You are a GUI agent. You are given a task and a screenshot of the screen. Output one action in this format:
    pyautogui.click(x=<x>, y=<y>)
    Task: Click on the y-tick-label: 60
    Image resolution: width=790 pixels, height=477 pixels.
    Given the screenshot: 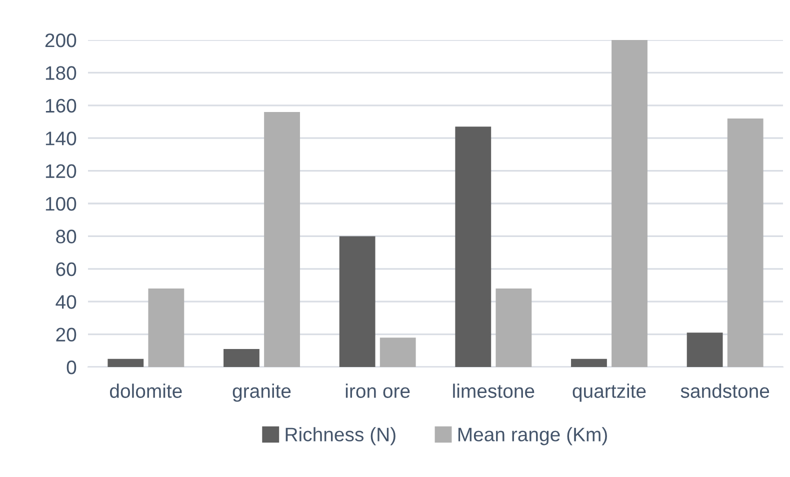 What is the action you would take?
    pyautogui.click(x=66, y=269)
    